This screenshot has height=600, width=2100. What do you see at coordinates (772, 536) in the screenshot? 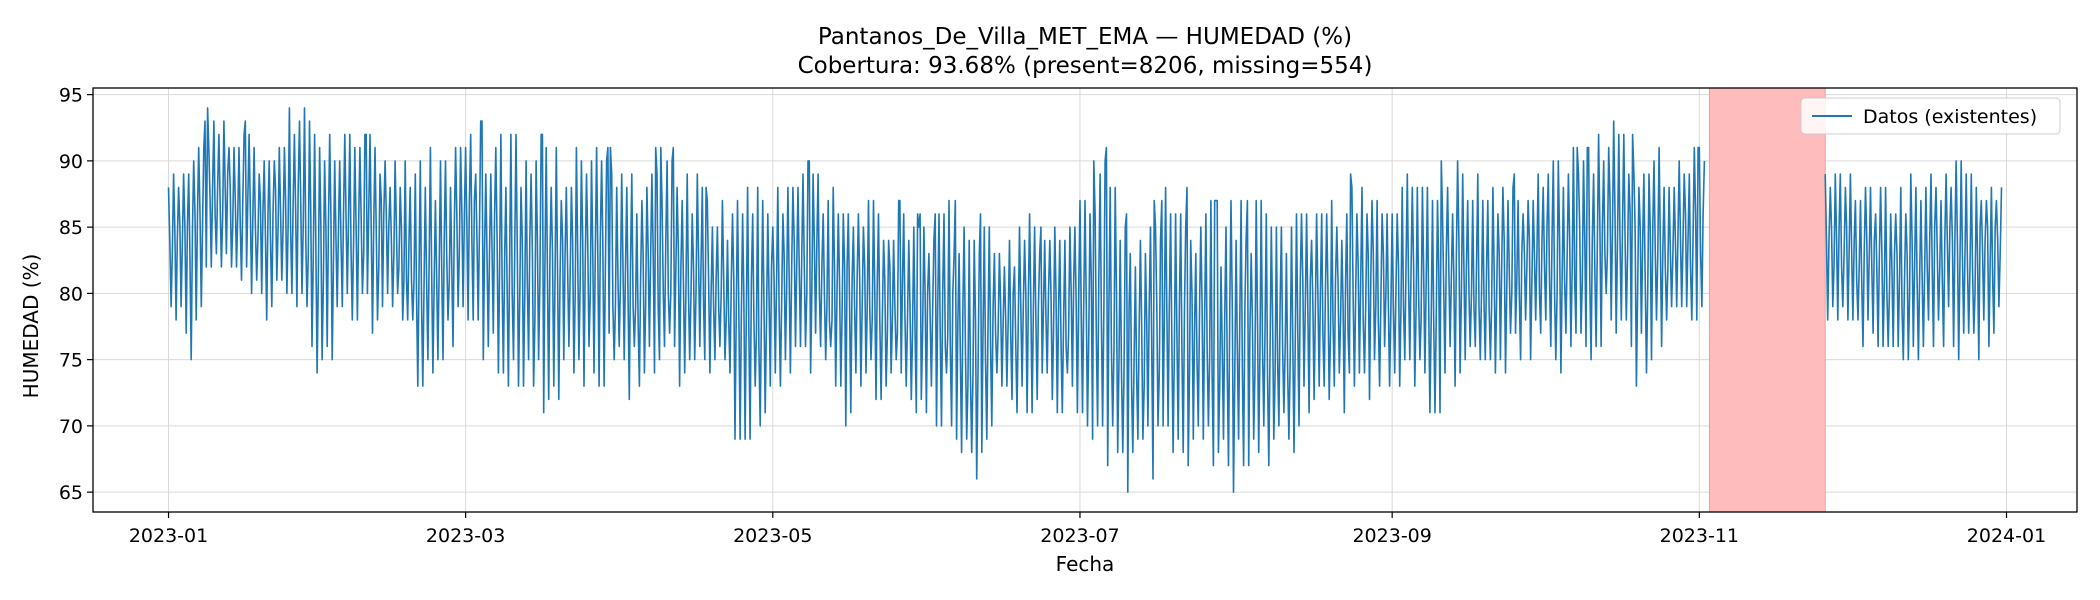
I see `x-tick-label: 2023-05` at bounding box center [772, 536].